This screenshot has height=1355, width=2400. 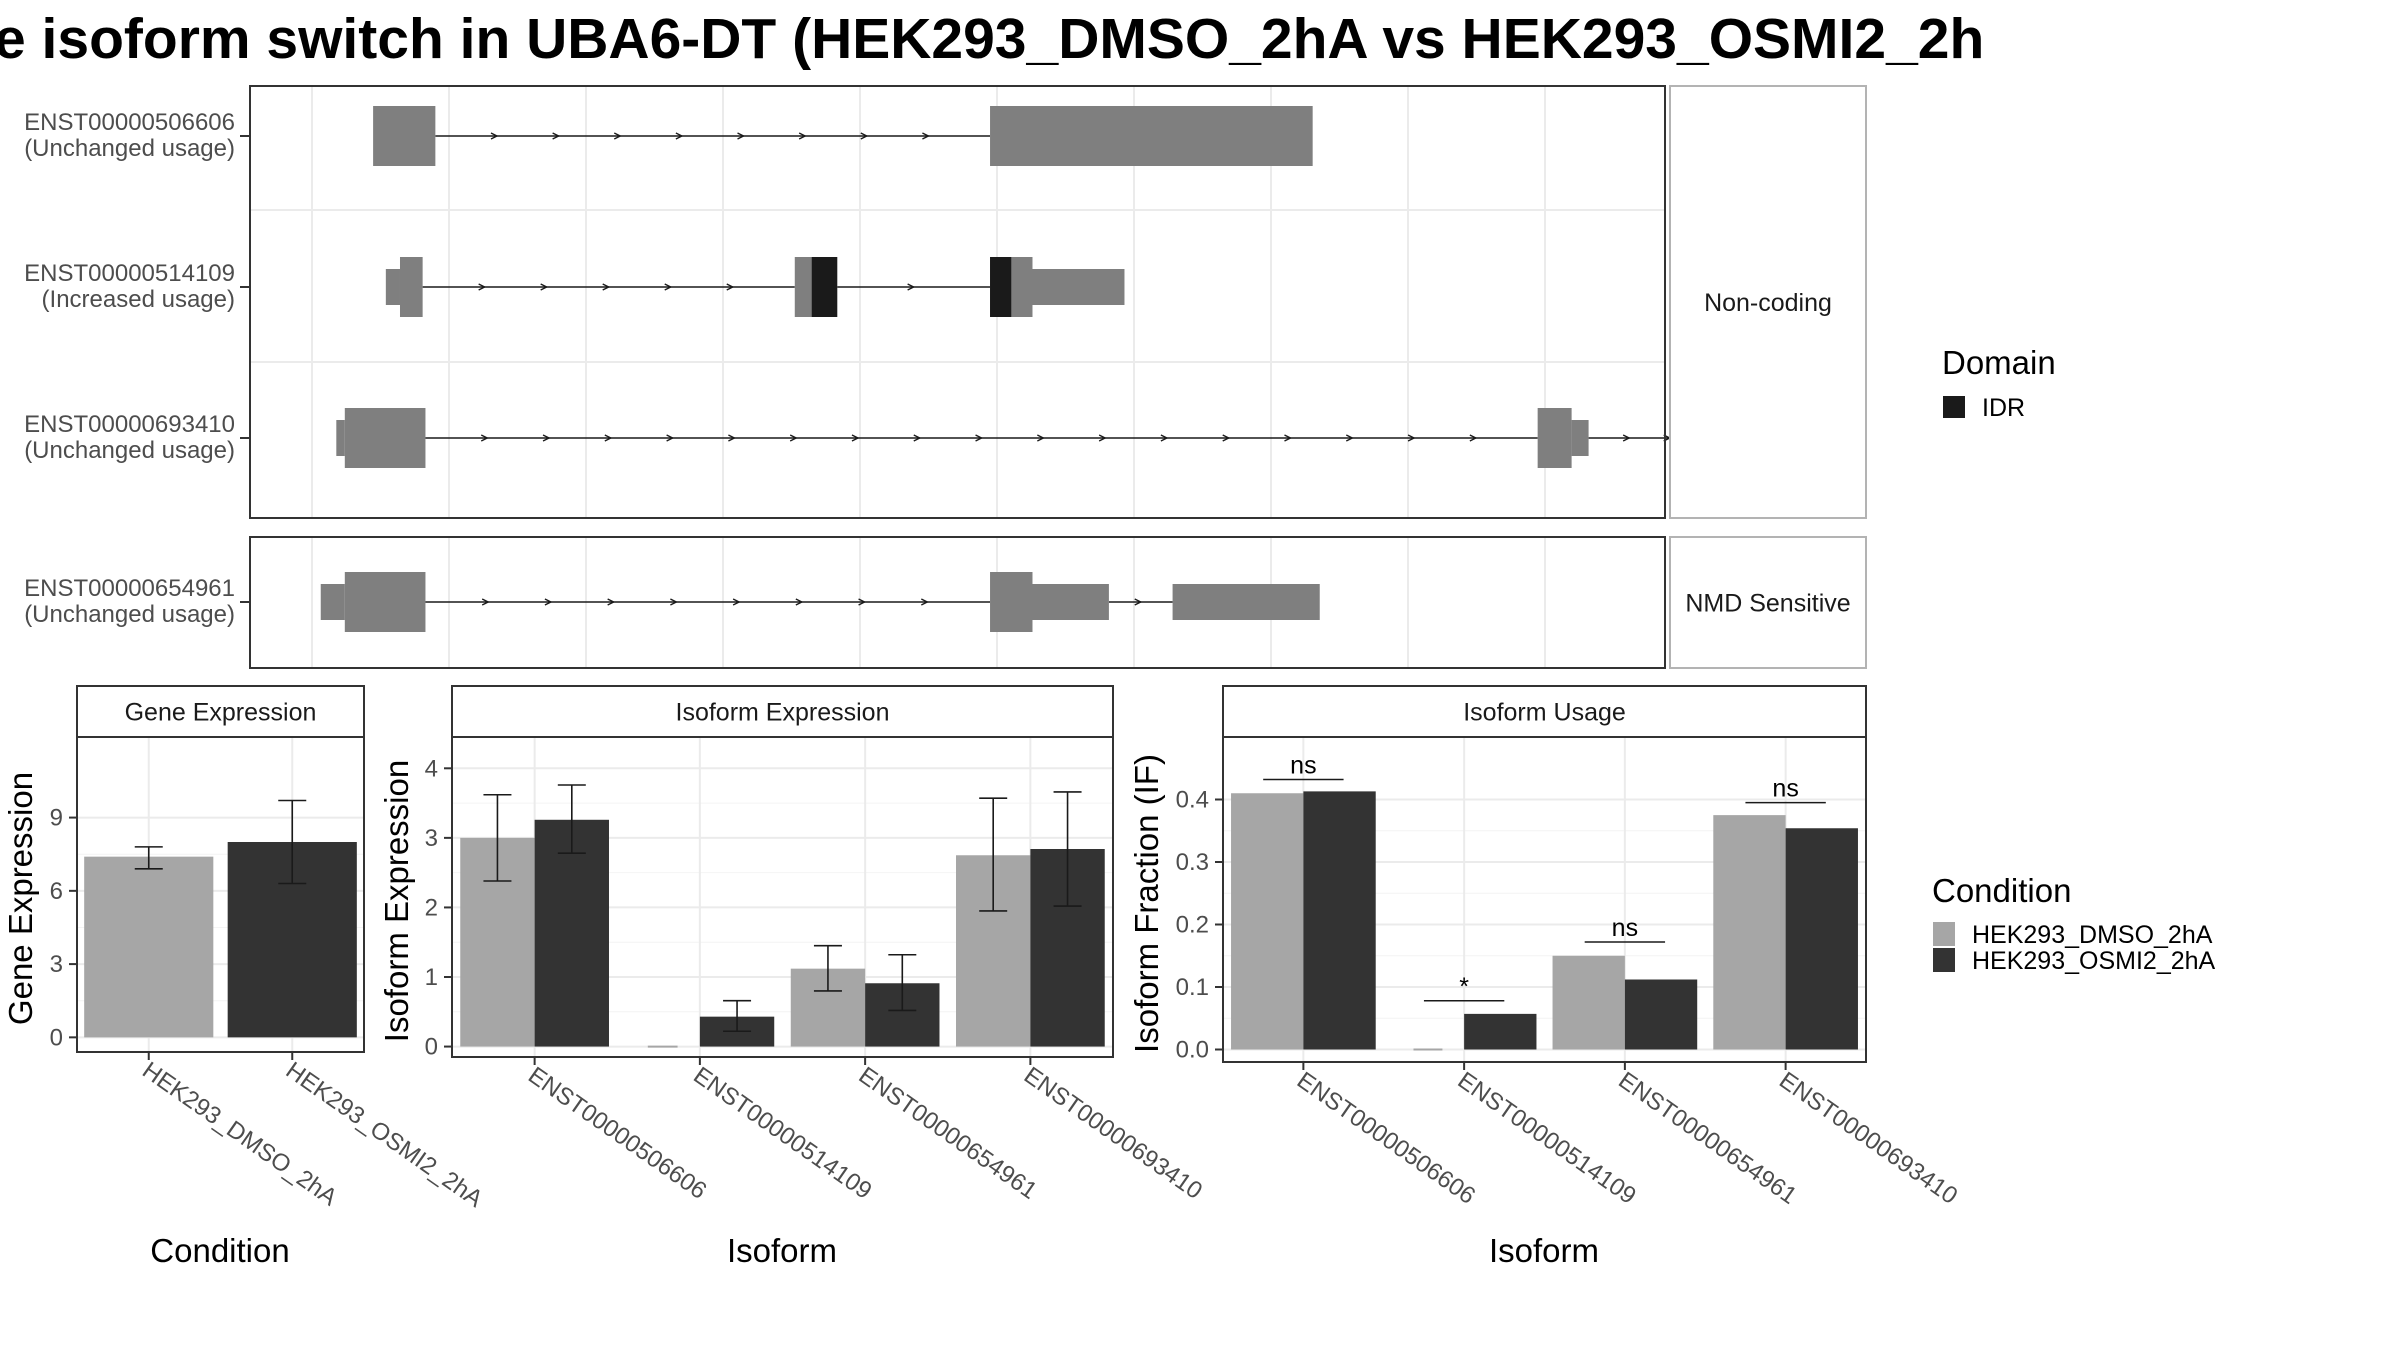 What do you see at coordinates (129, 588) in the screenshot?
I see `isoform-id-label: ENST00000654961` at bounding box center [129, 588].